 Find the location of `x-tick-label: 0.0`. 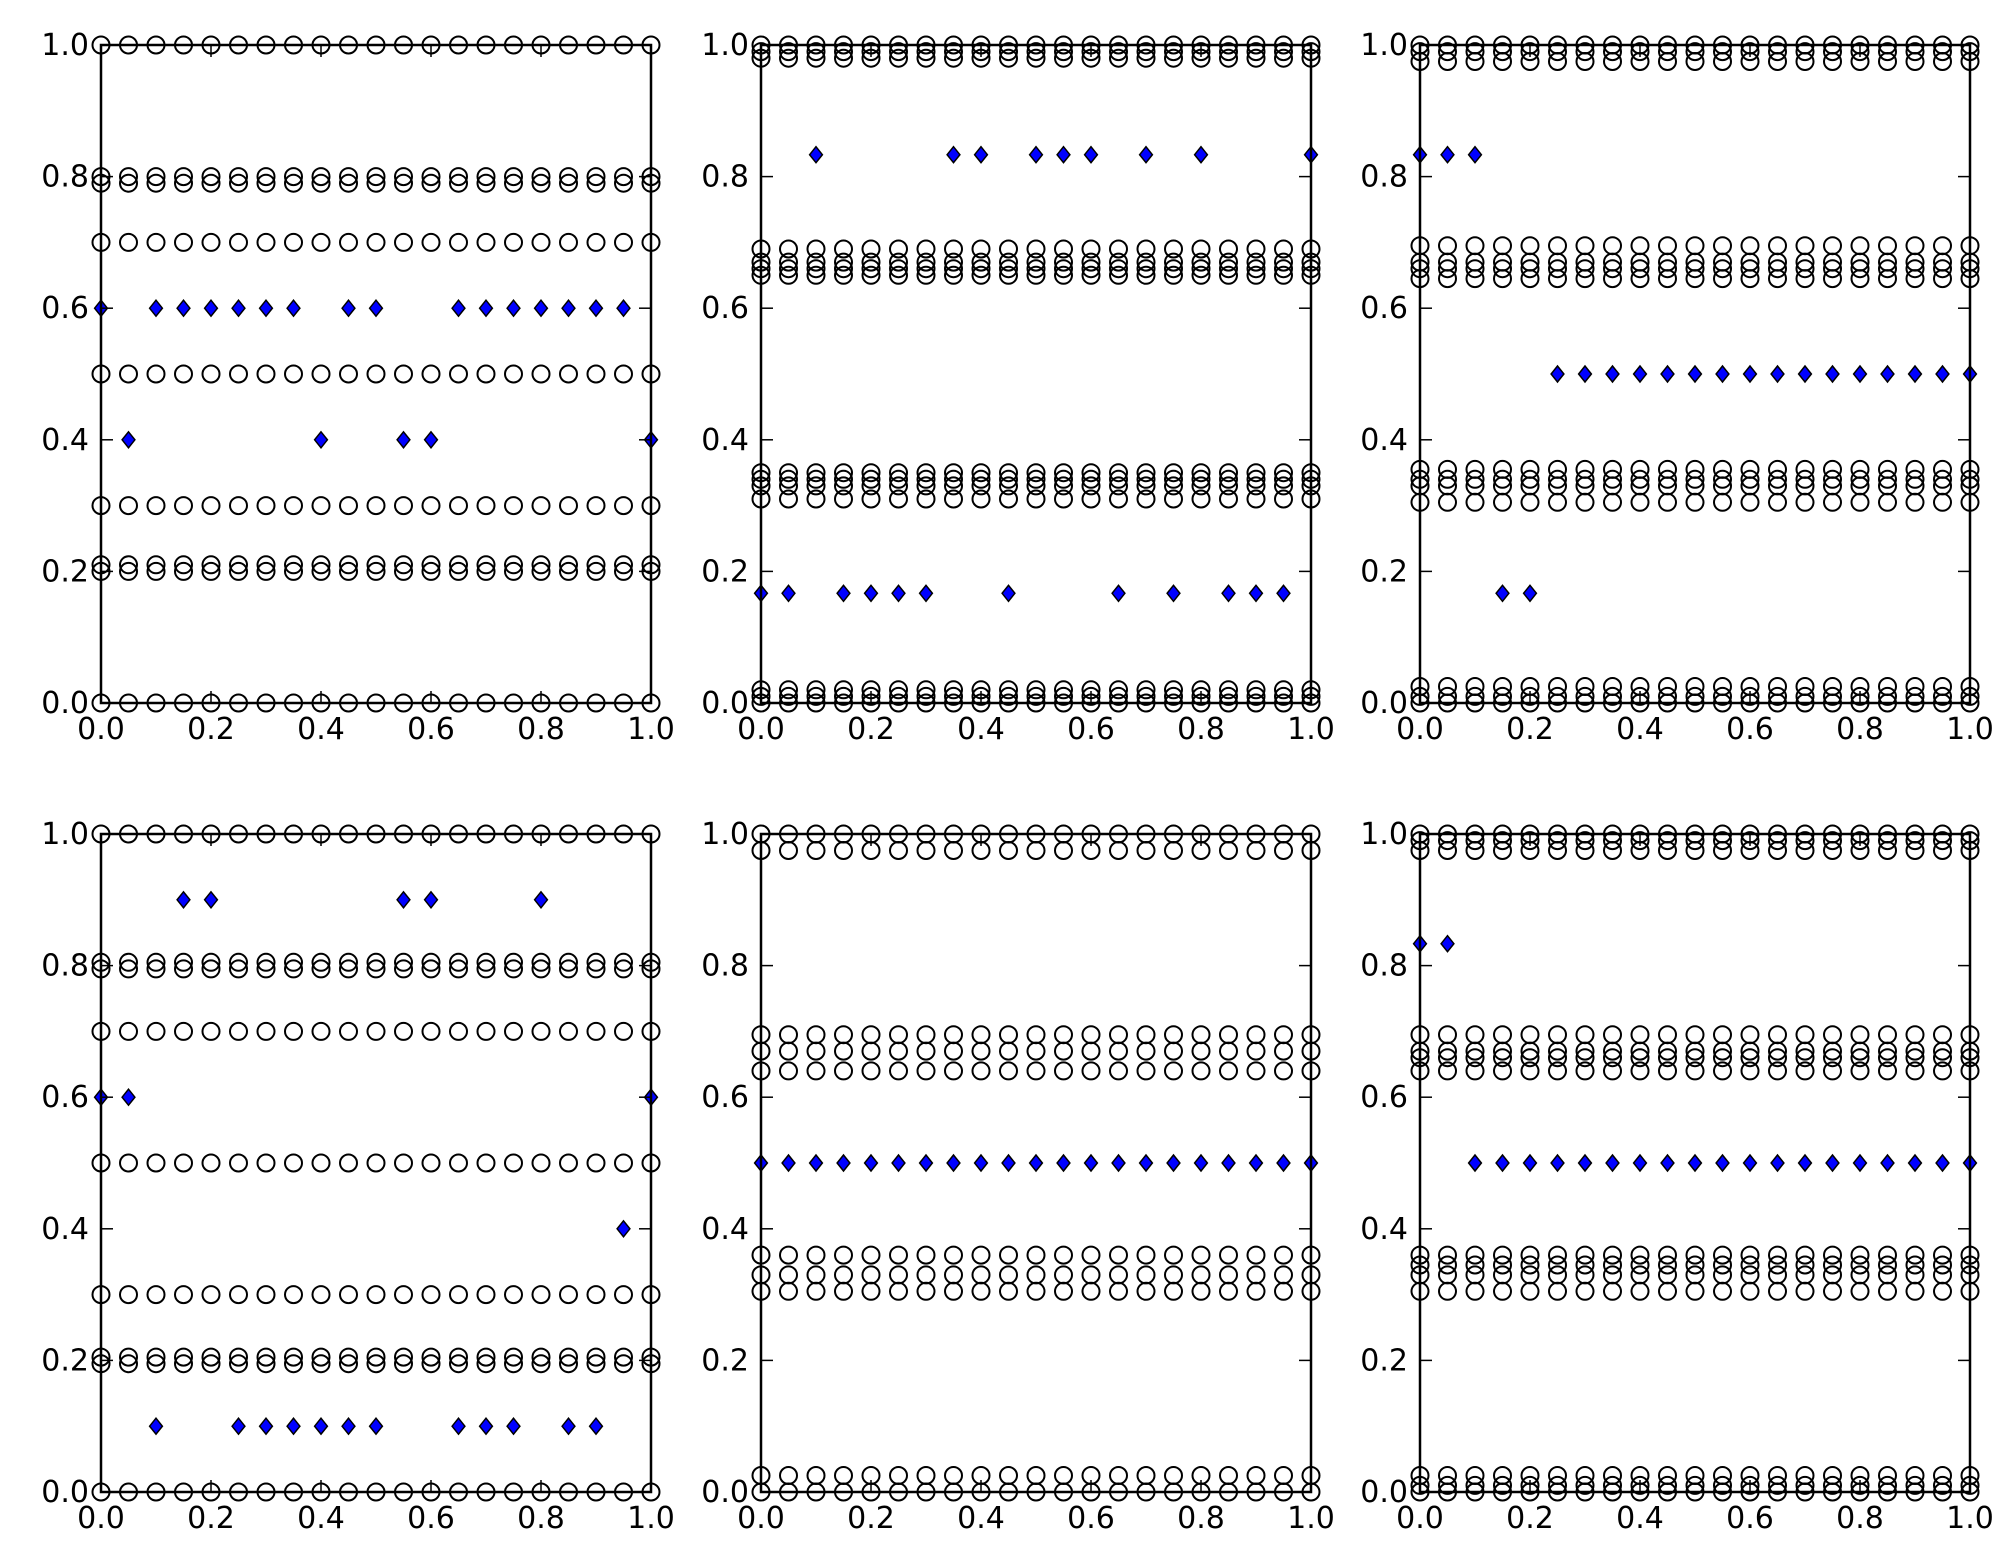

x-tick-label: 0.0 is located at coordinates (1420, 729).